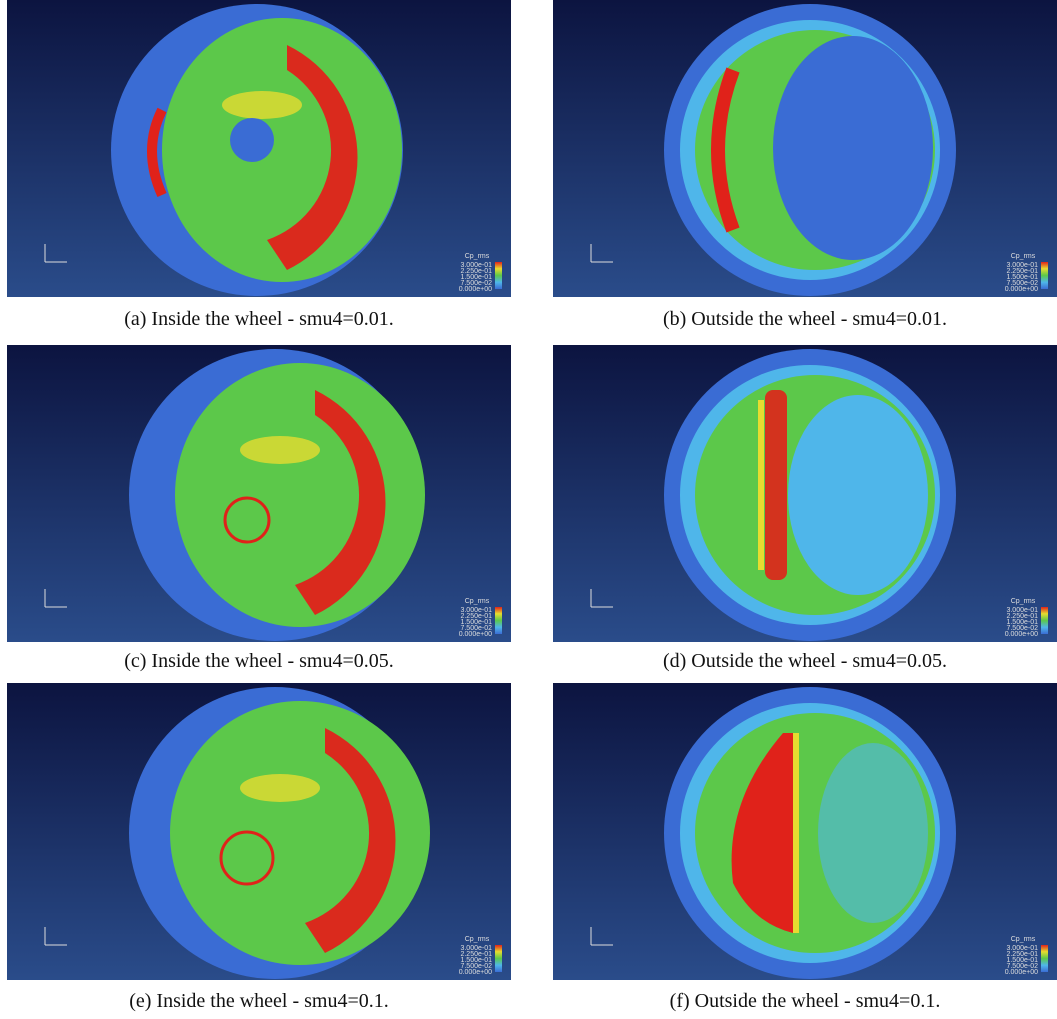 This screenshot has width=1057, height=1019. What do you see at coordinates (804, 661) in the screenshot?
I see `caption: (d) Outside the wheel - smu4=0.05.` at bounding box center [804, 661].